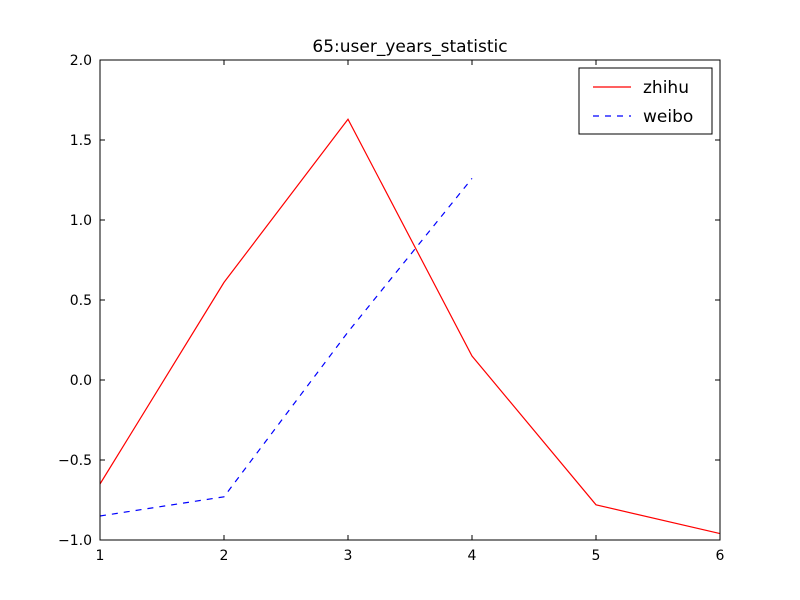 This screenshot has width=800, height=600. Describe the element at coordinates (348, 556) in the screenshot. I see `x-tick-label: 3` at that location.